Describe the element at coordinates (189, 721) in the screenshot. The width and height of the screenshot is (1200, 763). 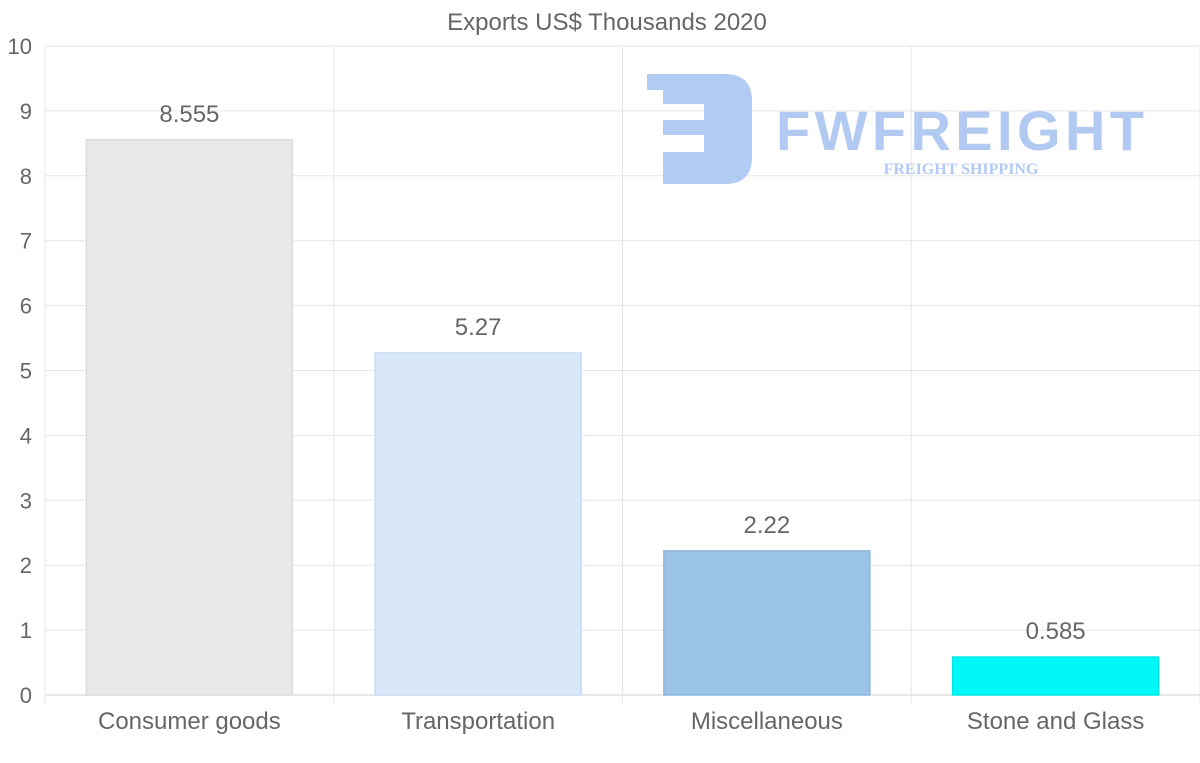
I see `x-tick-label: Consumer goods` at that location.